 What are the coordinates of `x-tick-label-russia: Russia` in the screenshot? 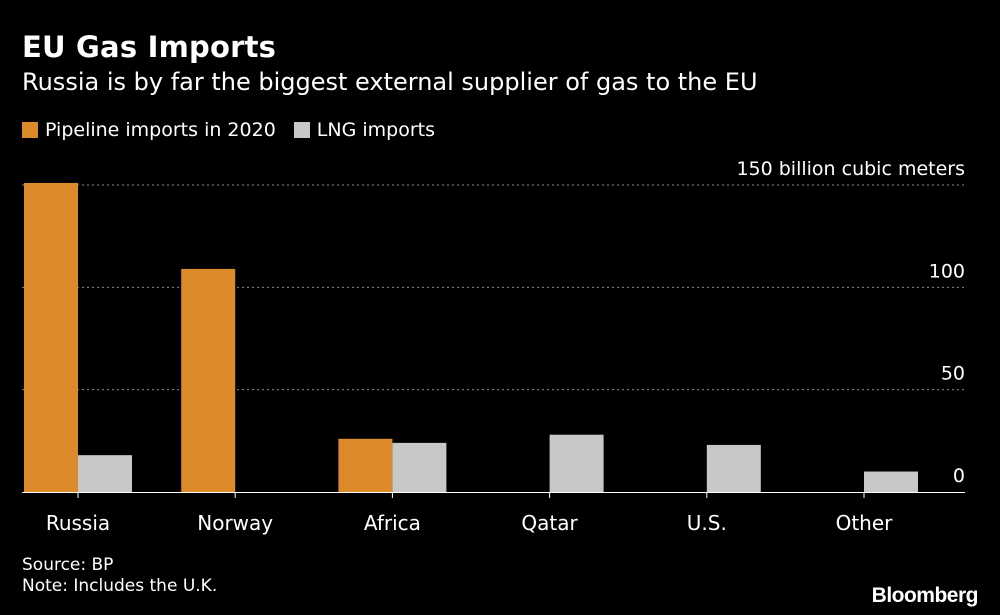 It's located at (78, 523).